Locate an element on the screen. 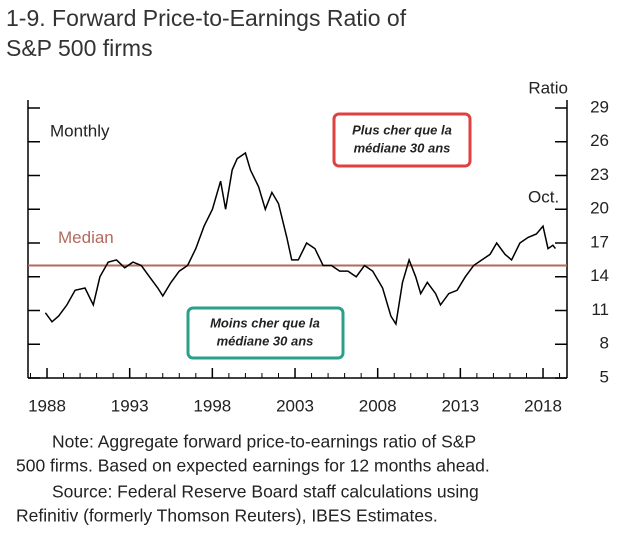 The width and height of the screenshot is (628, 541). y-tick-label: 23 is located at coordinates (599, 174).